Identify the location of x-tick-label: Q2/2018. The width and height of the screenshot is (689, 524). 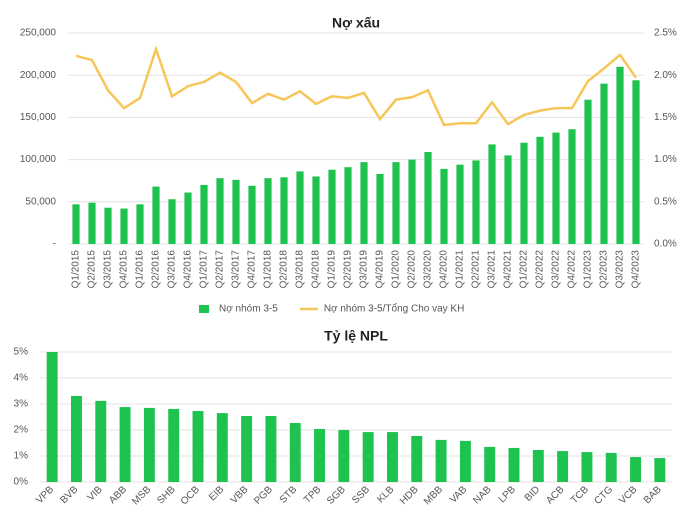
(284, 269).